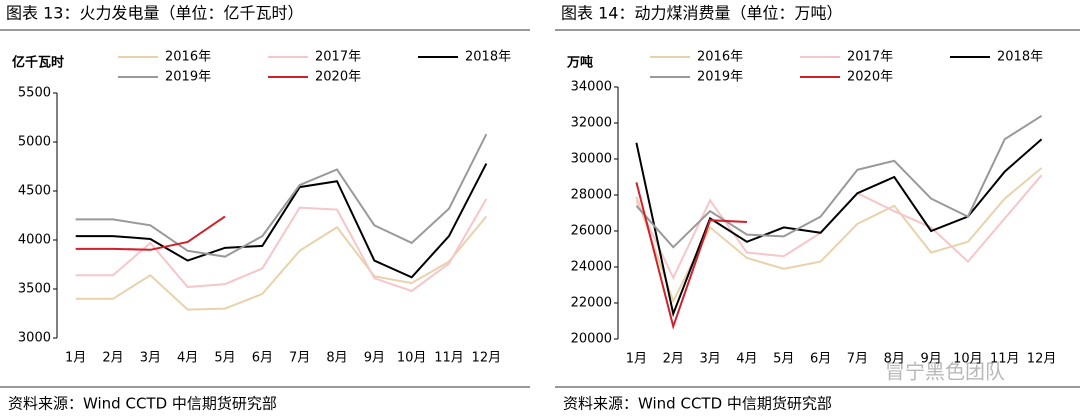 The image size is (1080, 420). Describe the element at coordinates (34, 289) in the screenshot. I see `y-tick-label: 3500` at that location.